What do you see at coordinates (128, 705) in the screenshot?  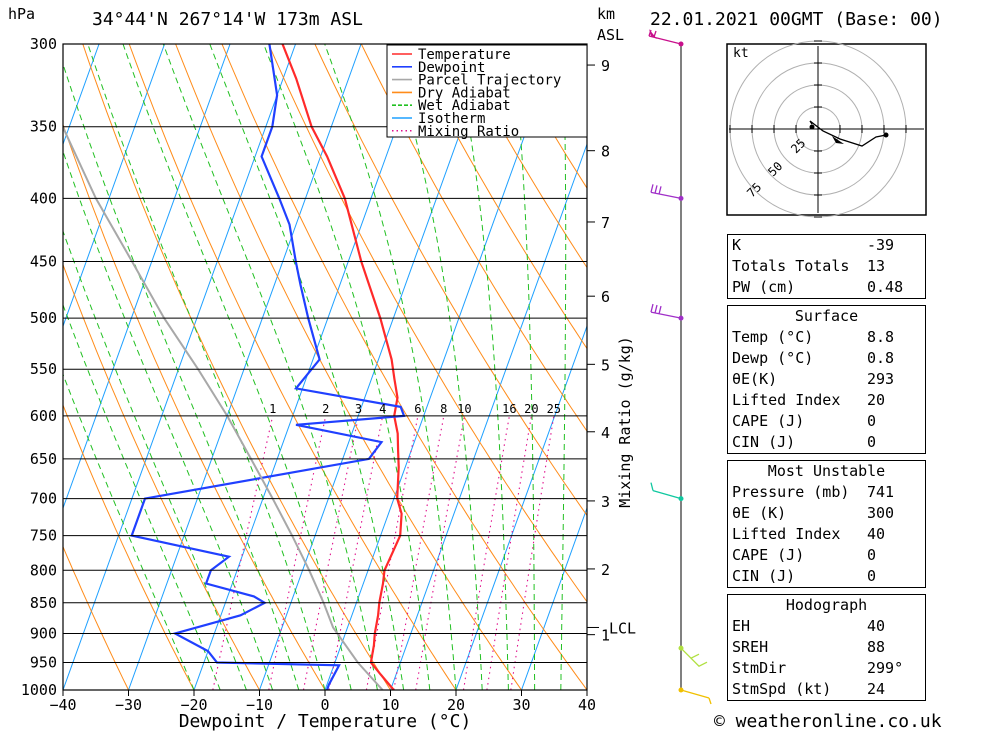 I see `x-tick-label: −30` at bounding box center [128, 705].